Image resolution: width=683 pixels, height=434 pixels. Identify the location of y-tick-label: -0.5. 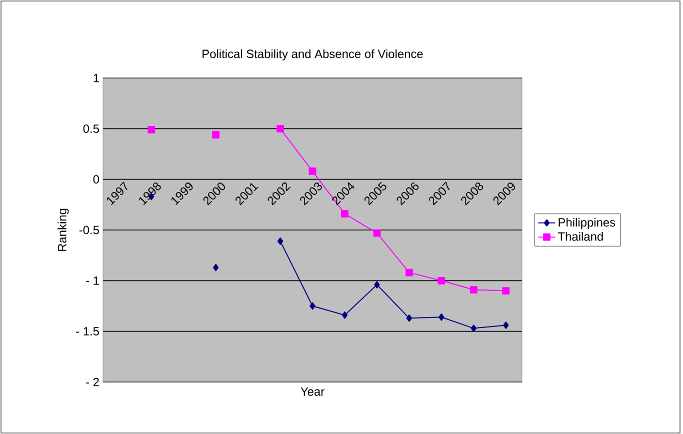
(89, 230).